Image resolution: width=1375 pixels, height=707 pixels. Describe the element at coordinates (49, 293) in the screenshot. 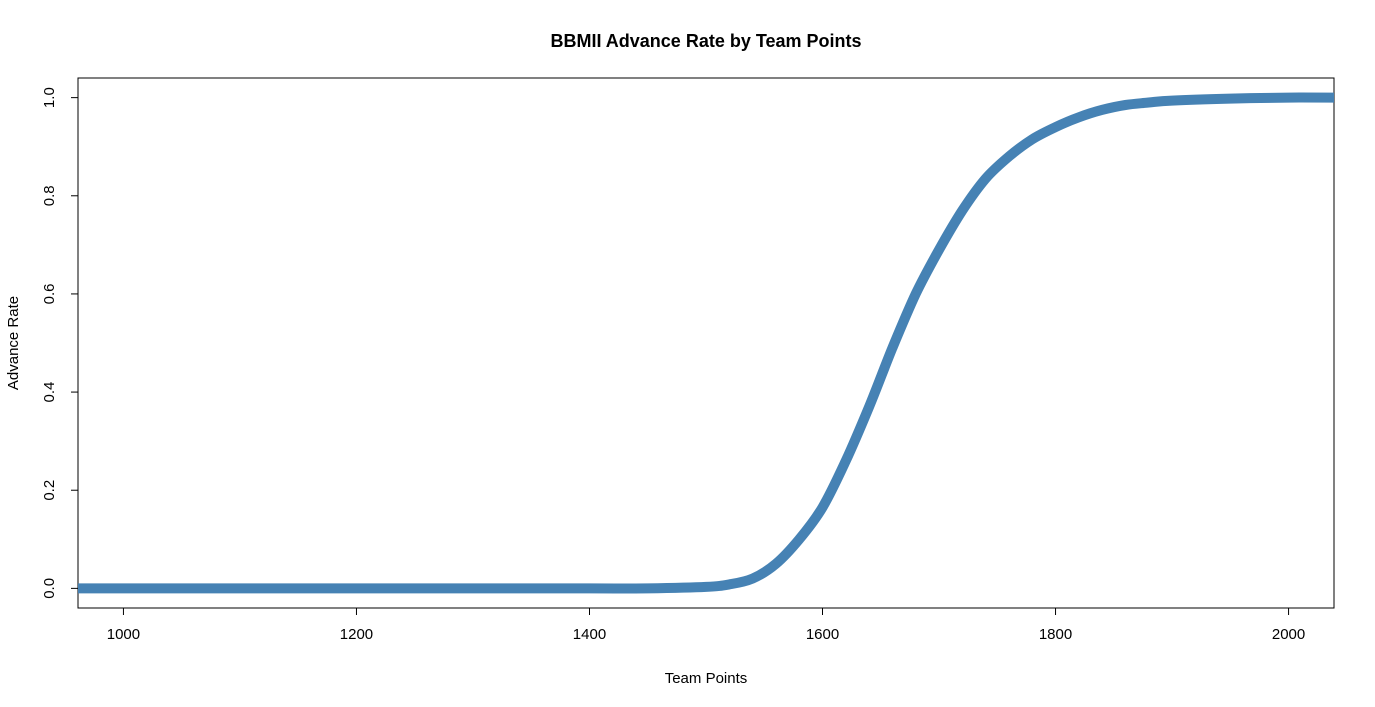

I see `y-tick-label: 0.6` at that location.